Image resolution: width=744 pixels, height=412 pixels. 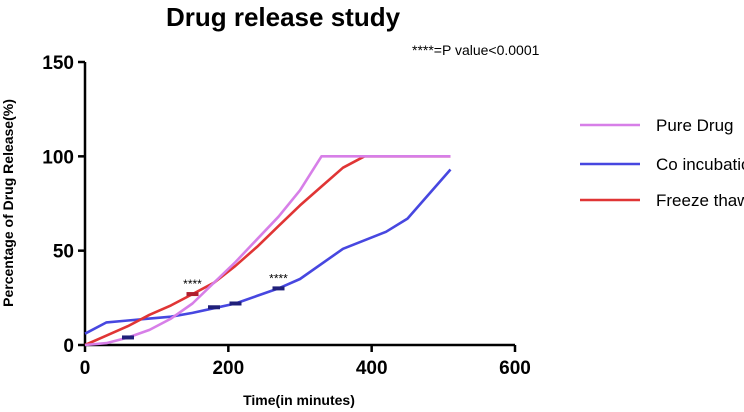 I want to click on x-tick-label: 0, so click(x=85, y=368).